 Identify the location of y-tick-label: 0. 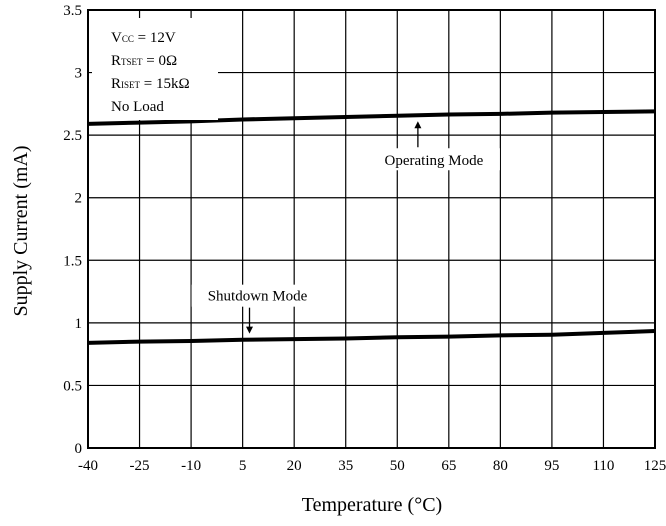
(79, 449).